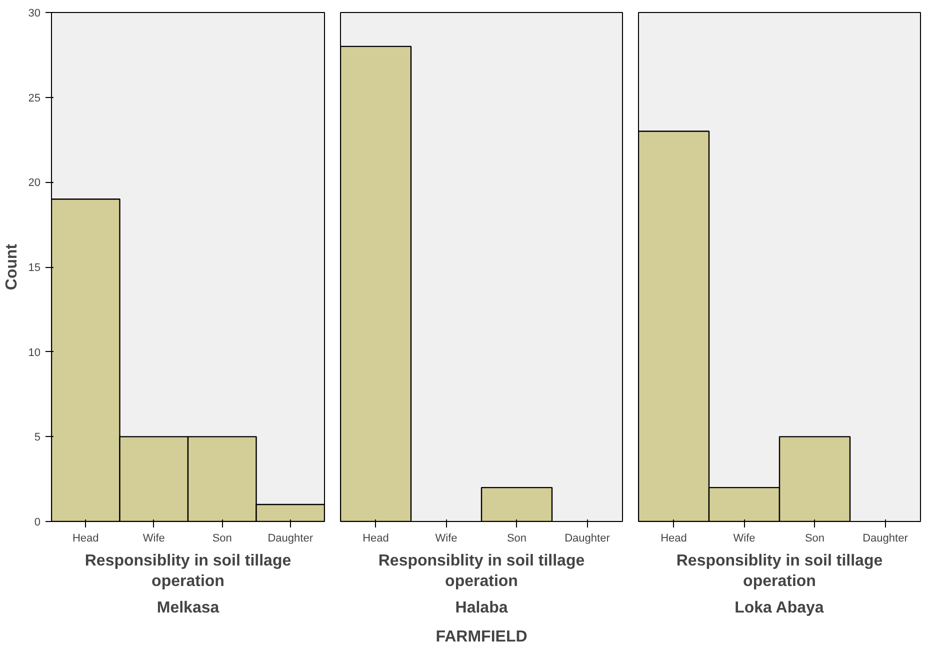 Image resolution: width=930 pixels, height=654 pixels. Describe the element at coordinates (34, 352) in the screenshot. I see `y-tick-label: 10` at that location.